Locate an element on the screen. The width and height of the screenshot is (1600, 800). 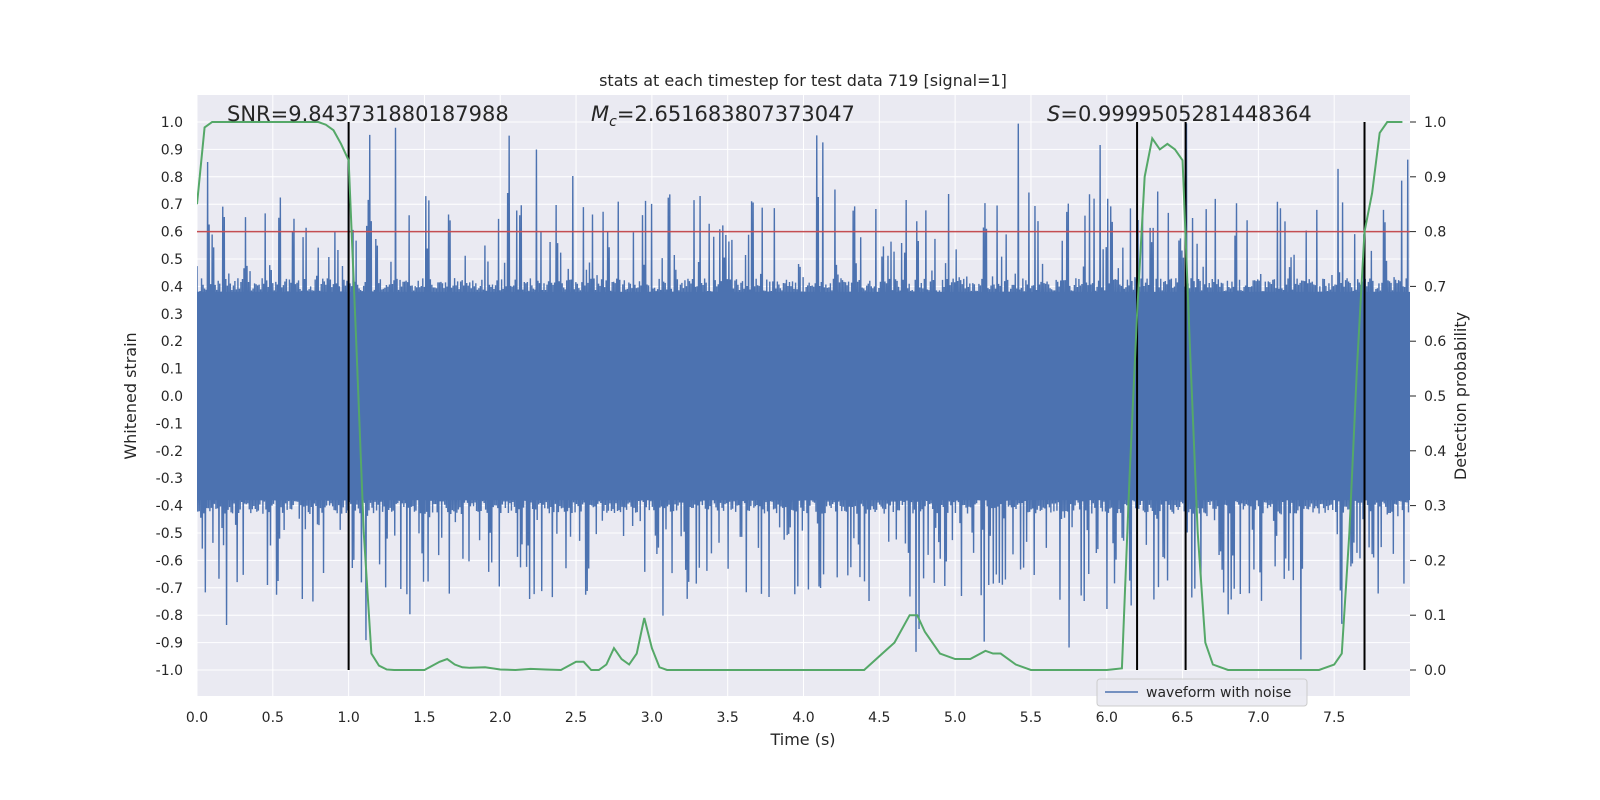
x-tick-label: 4.0 is located at coordinates (803, 718).